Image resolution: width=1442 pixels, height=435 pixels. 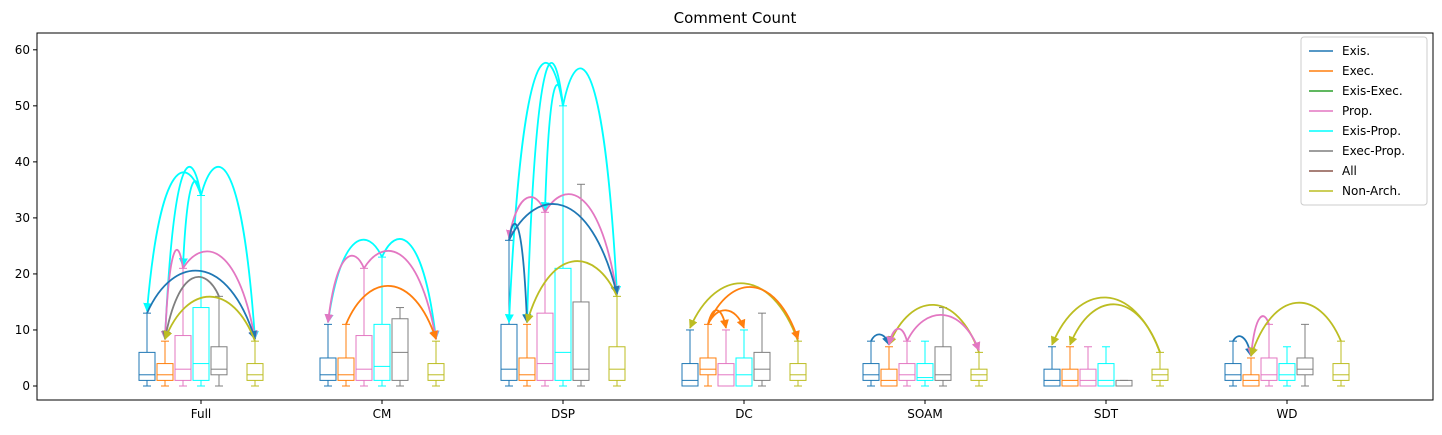 What do you see at coordinates (183, 327) in the screenshot?
I see `box-full-prop` at bounding box center [183, 327].